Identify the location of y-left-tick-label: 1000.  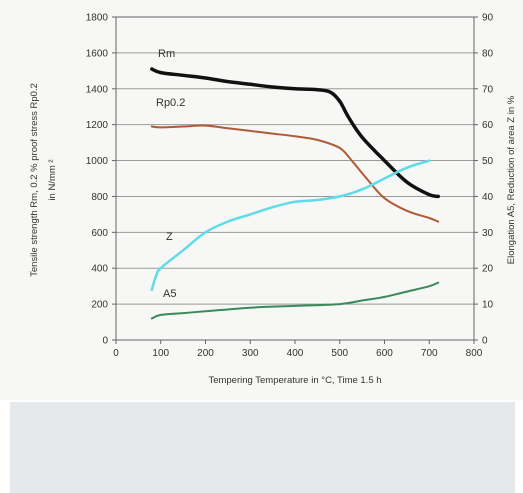
(97, 161).